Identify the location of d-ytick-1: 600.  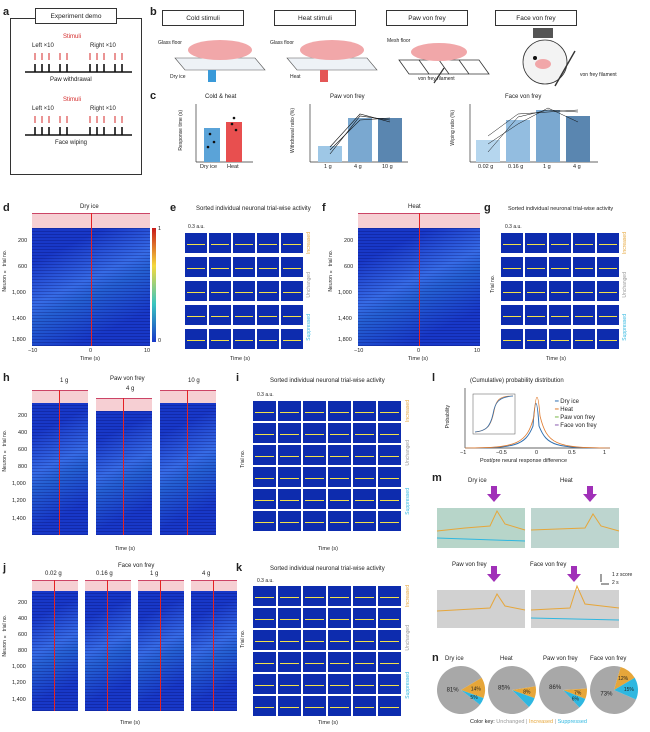
(23, 267).